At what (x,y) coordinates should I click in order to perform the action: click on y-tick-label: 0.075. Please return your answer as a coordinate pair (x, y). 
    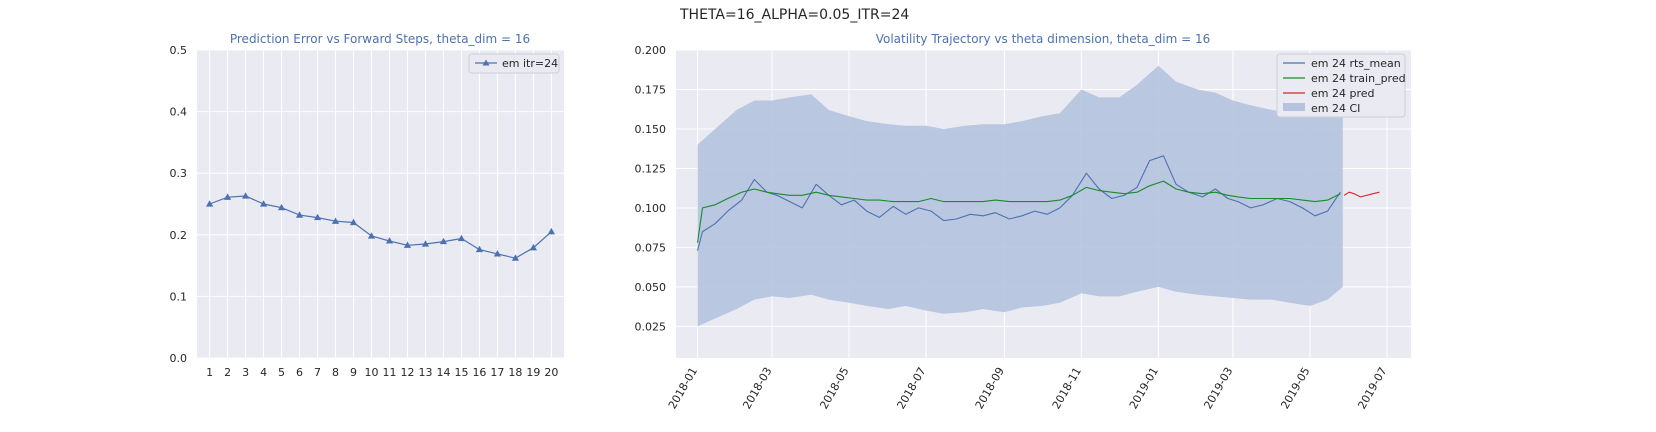
    Looking at the image, I should click on (651, 247).